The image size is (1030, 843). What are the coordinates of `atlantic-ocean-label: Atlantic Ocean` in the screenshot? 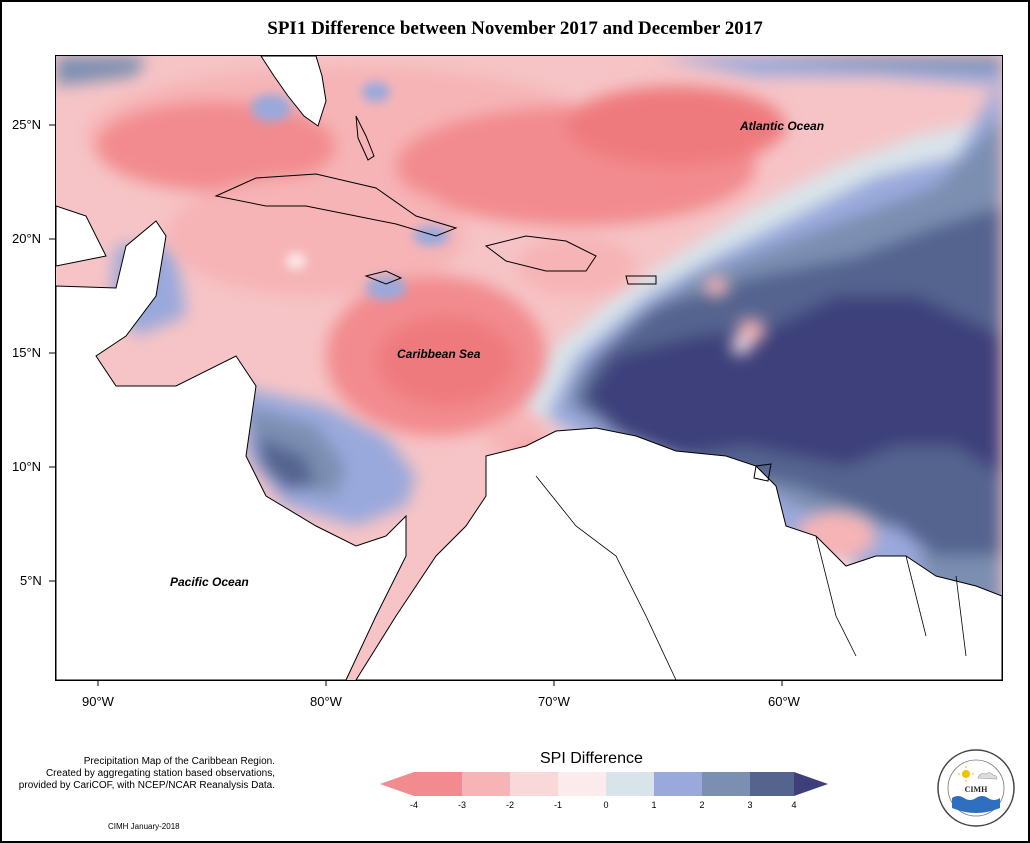 It's located at (782, 126).